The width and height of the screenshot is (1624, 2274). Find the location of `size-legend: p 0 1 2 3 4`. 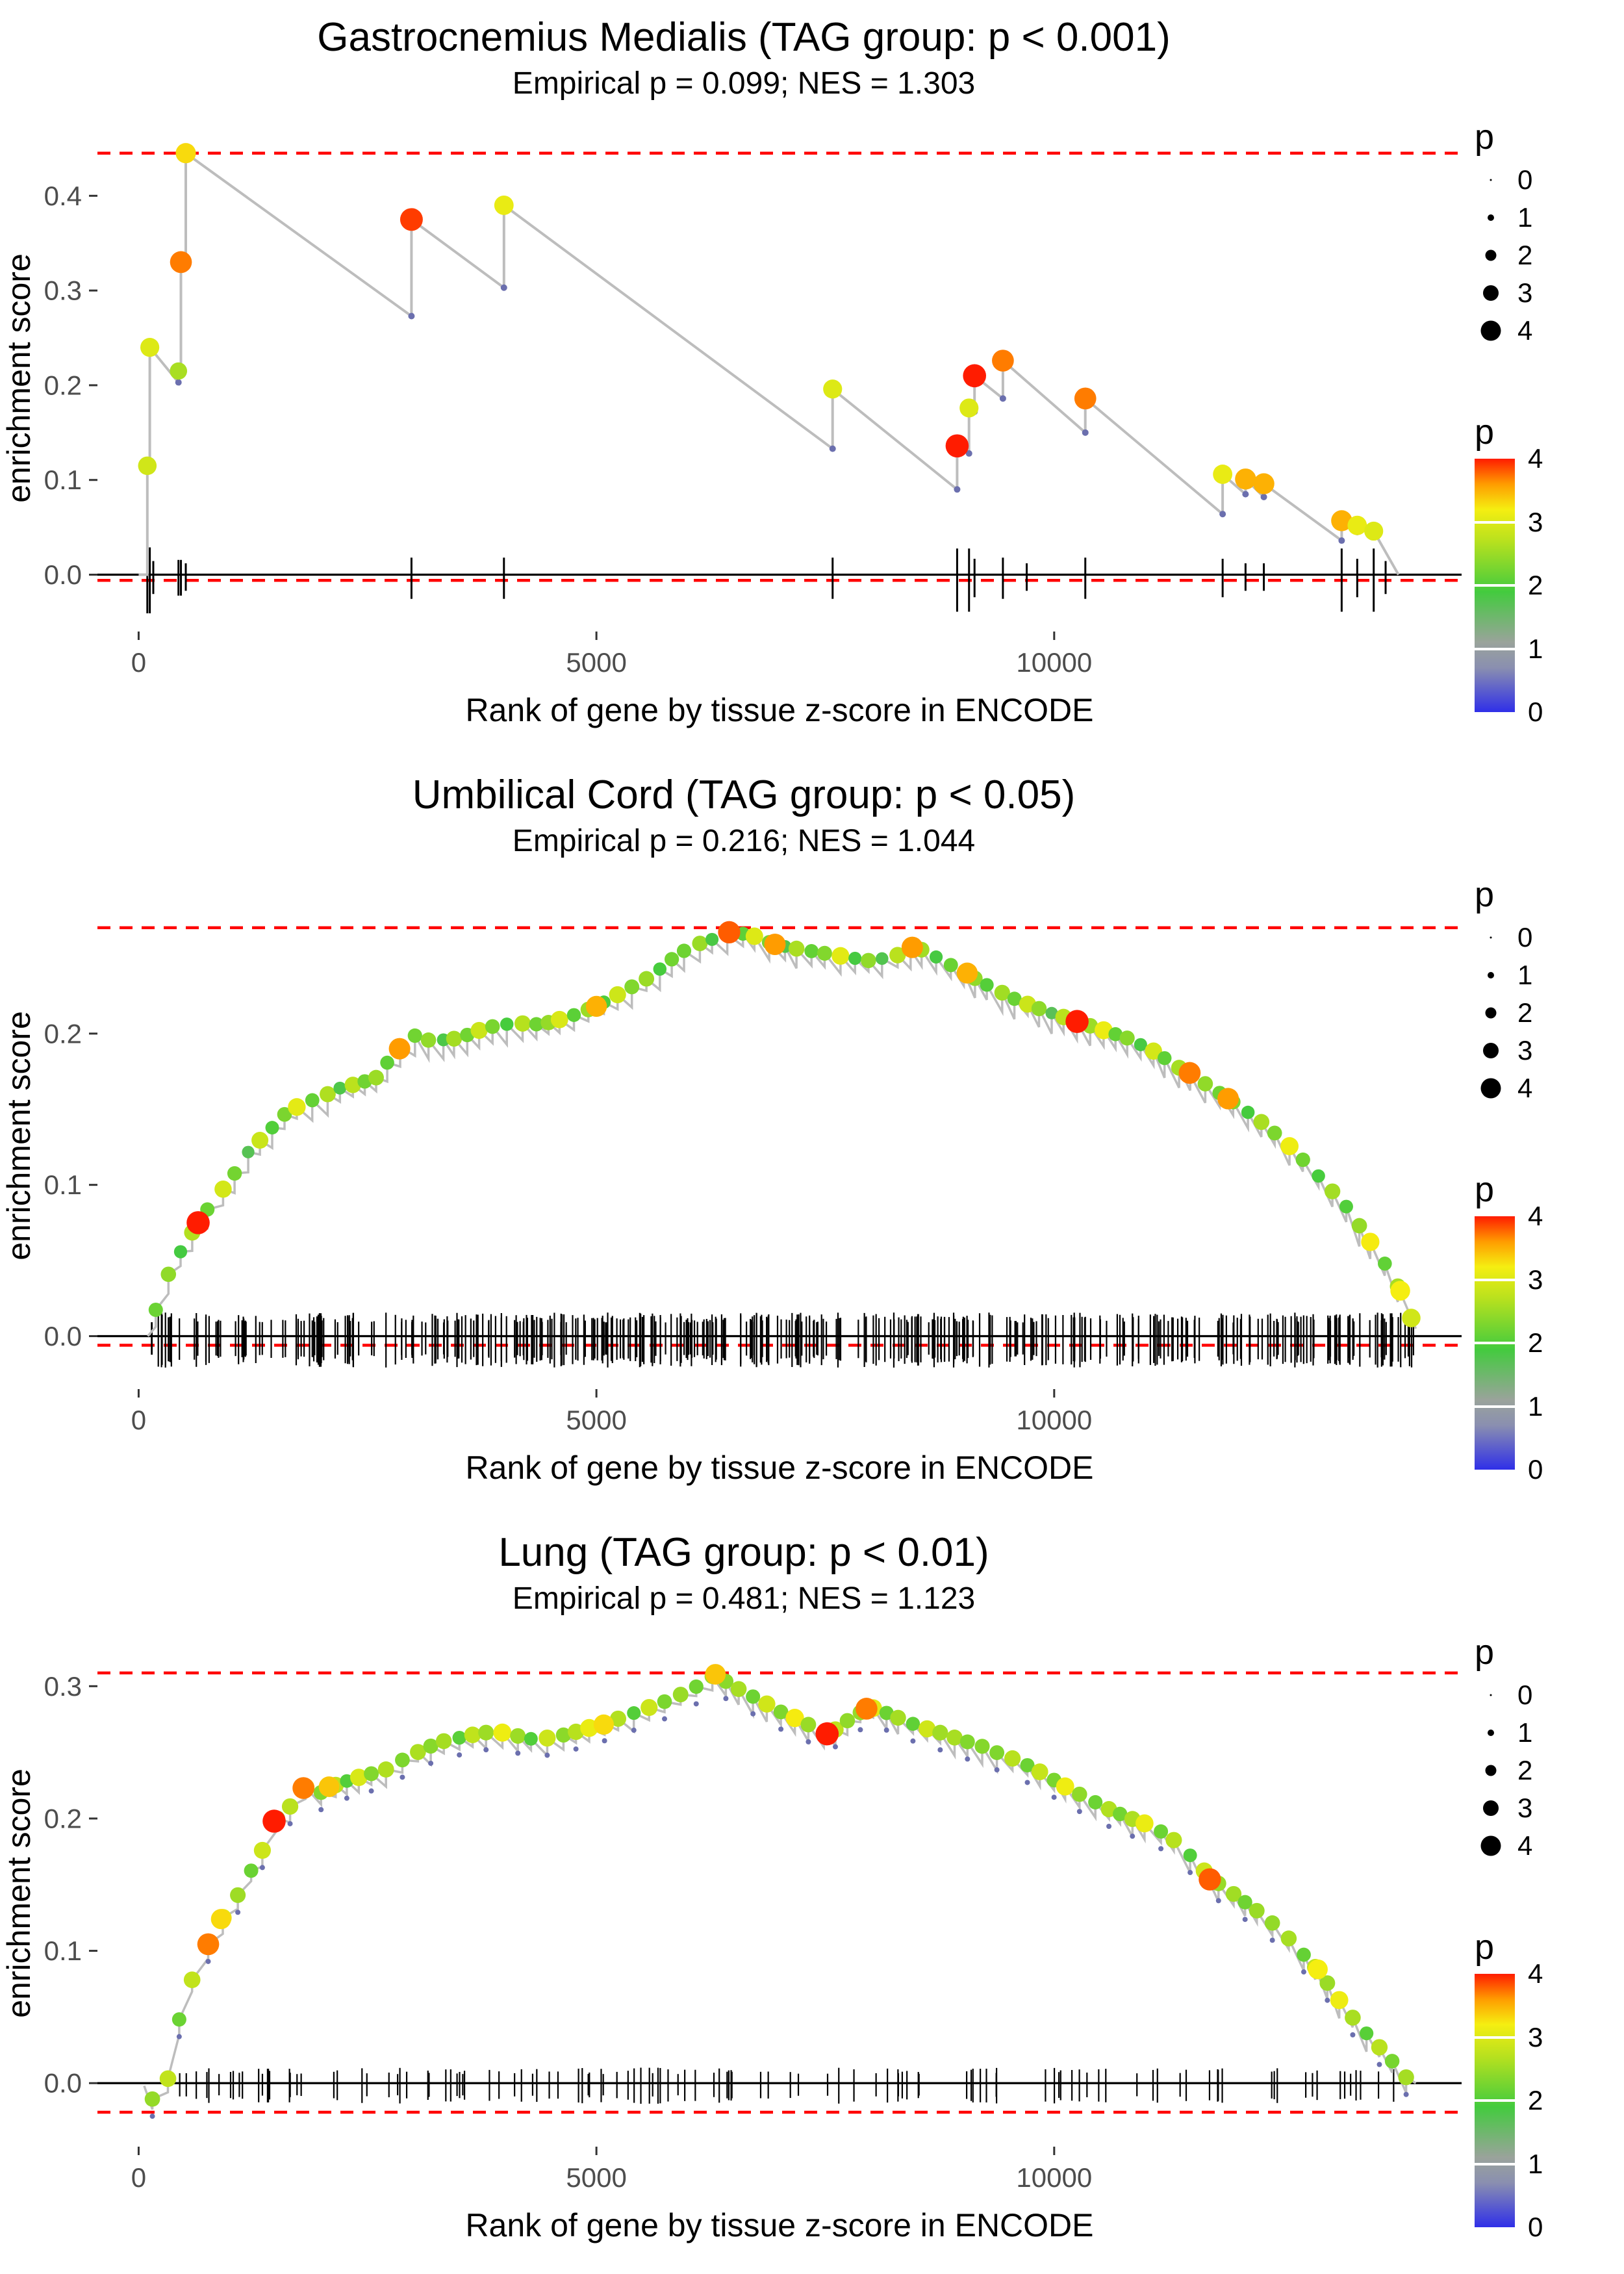

size-legend: p 0 1 2 3 4 is located at coordinates (1548, 1748).